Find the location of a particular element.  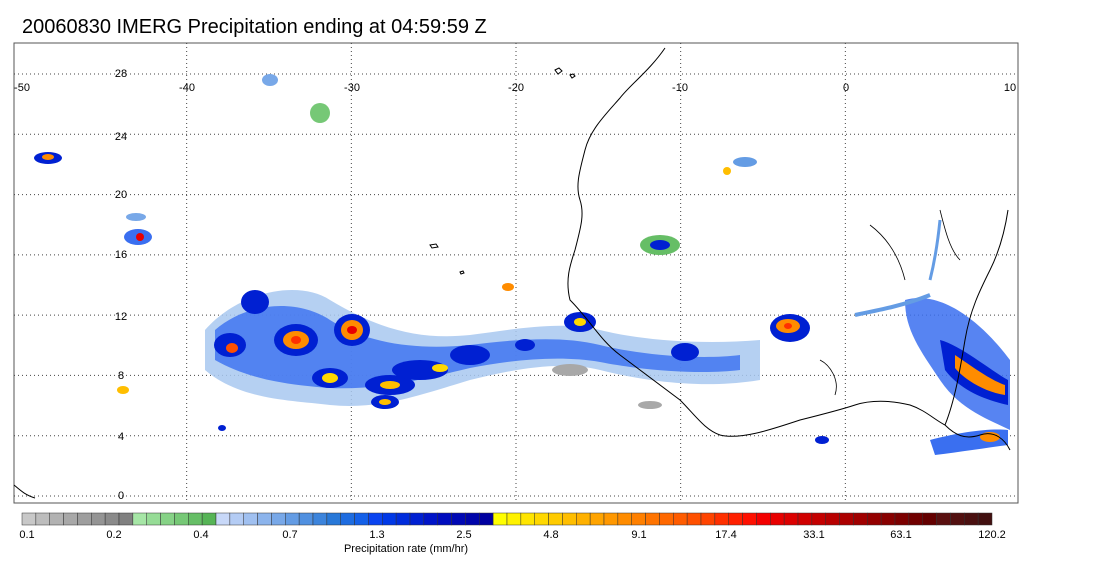

rain-east-streak is located at coordinates (935, 250).